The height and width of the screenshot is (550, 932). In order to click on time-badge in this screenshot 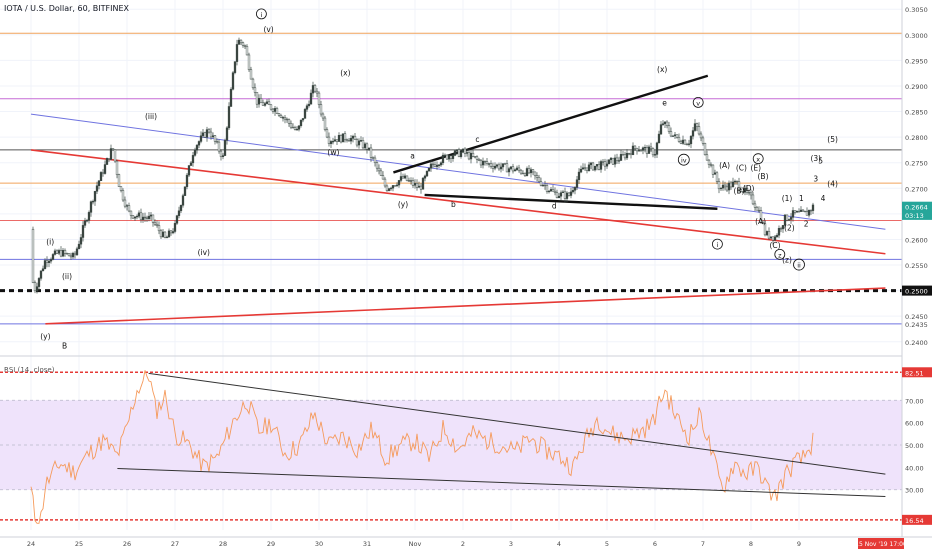, I will do `click(881, 543)`.